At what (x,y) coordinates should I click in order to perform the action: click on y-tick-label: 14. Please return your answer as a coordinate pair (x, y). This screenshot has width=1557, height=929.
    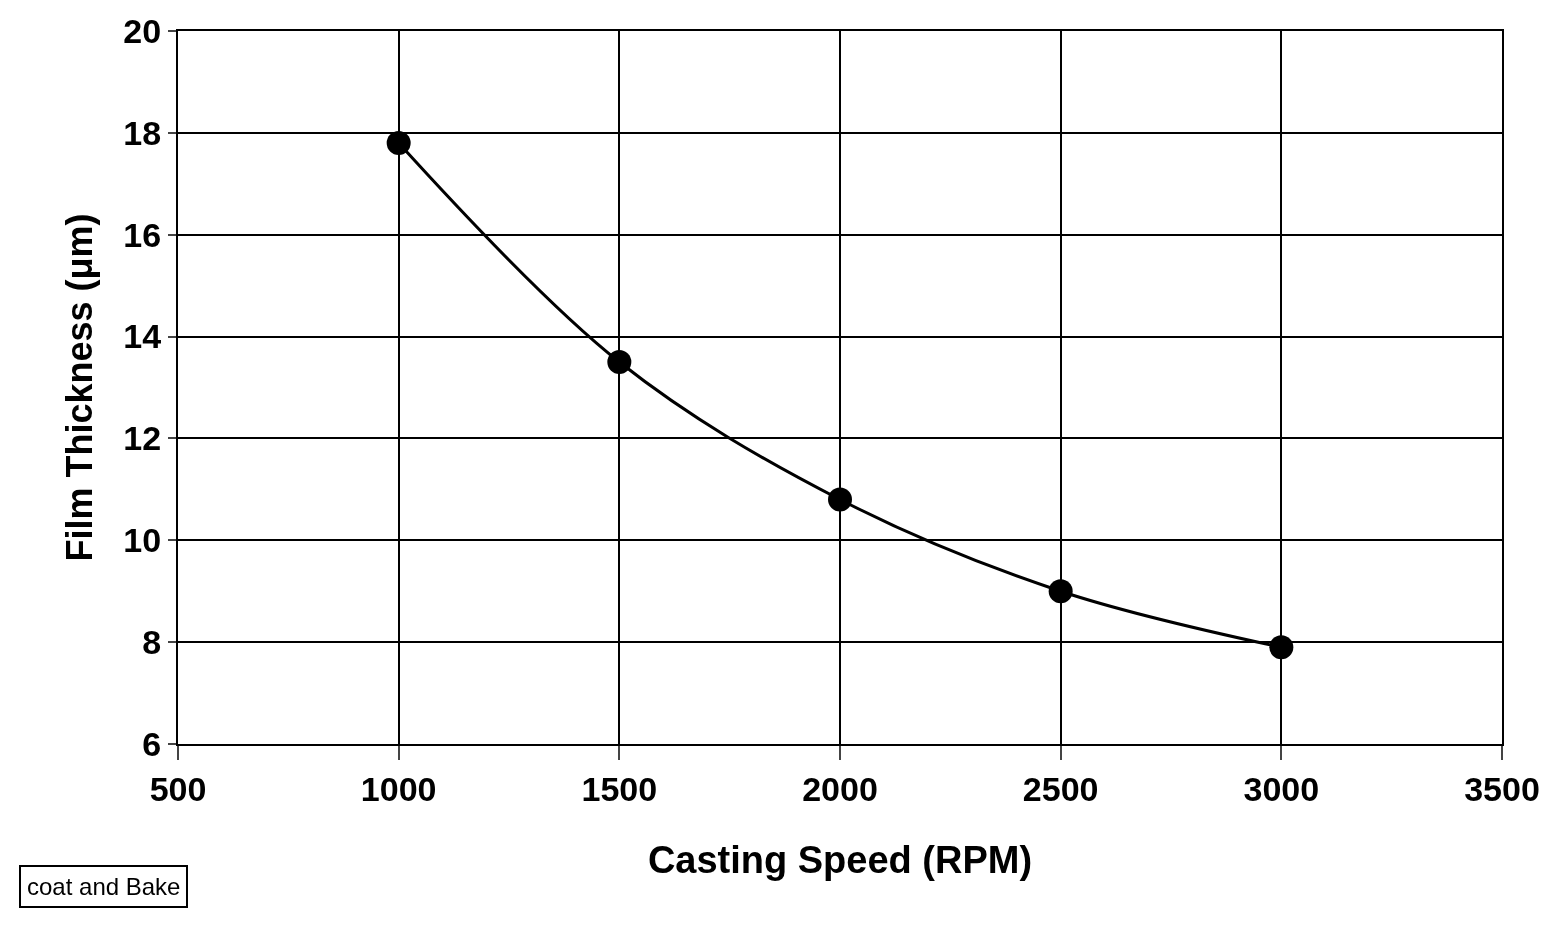
    Looking at the image, I should click on (142, 336).